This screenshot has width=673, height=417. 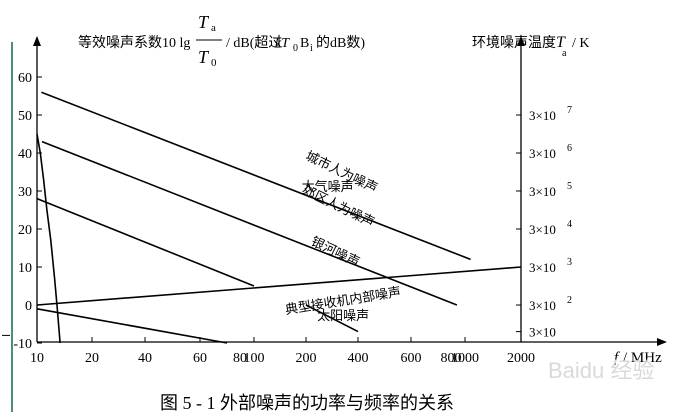 What do you see at coordinates (254, 43) in the screenshot?
I see `y-label-left-suffix: / dB(超过` at bounding box center [254, 43].